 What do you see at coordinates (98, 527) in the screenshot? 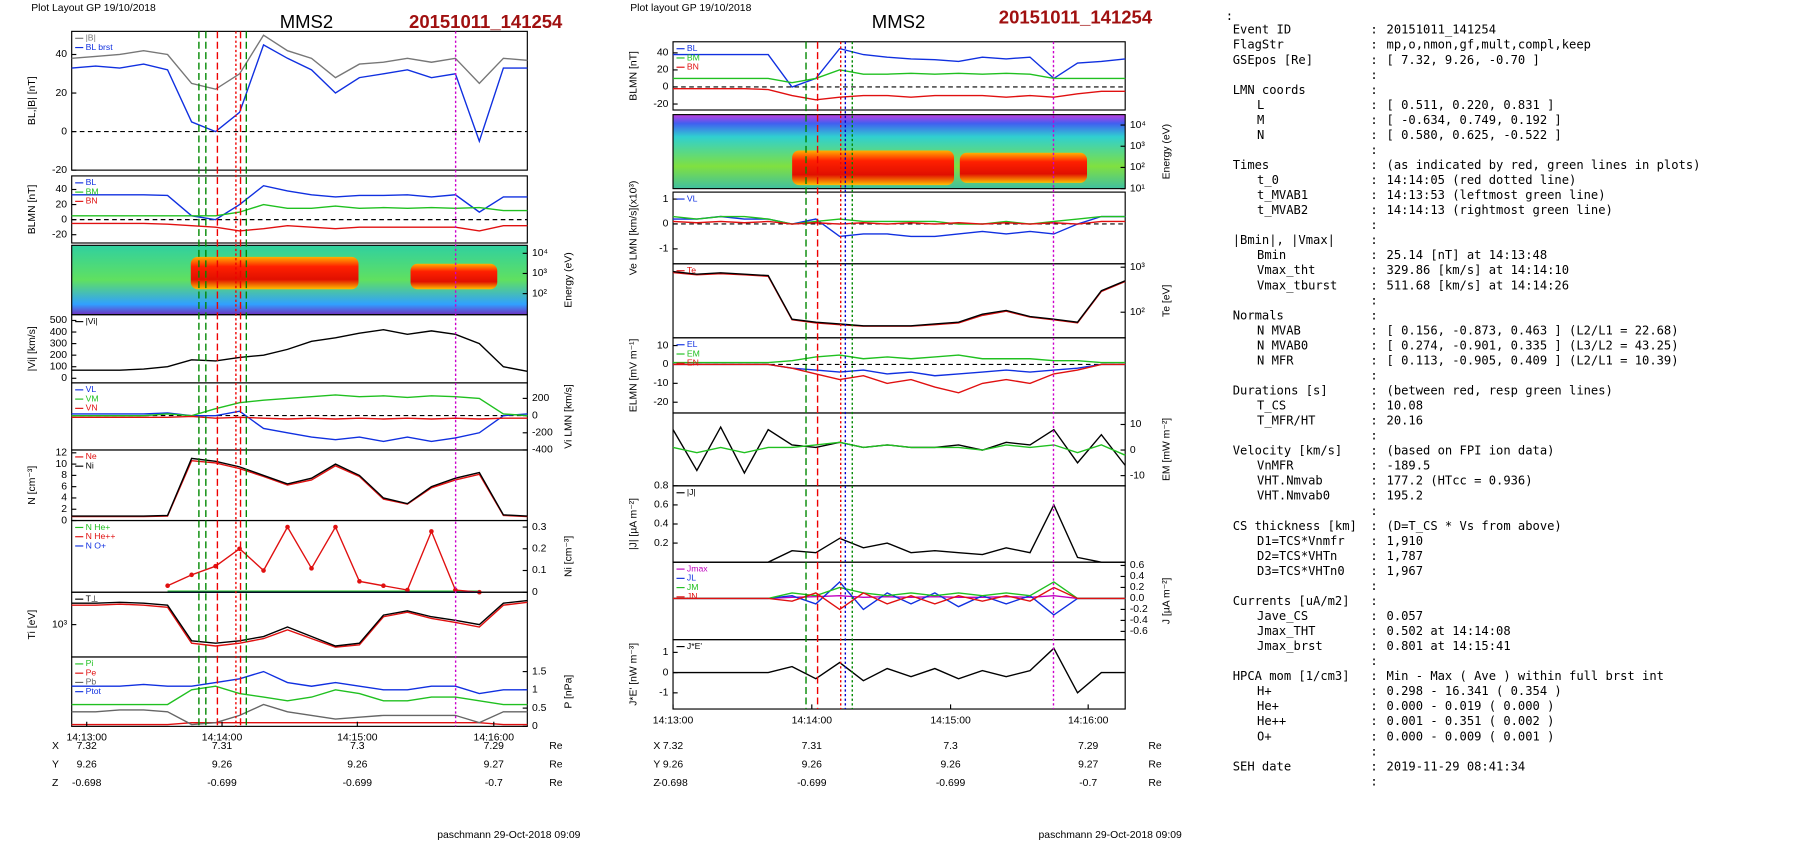
I see `legend-label: N He+` at bounding box center [98, 527].